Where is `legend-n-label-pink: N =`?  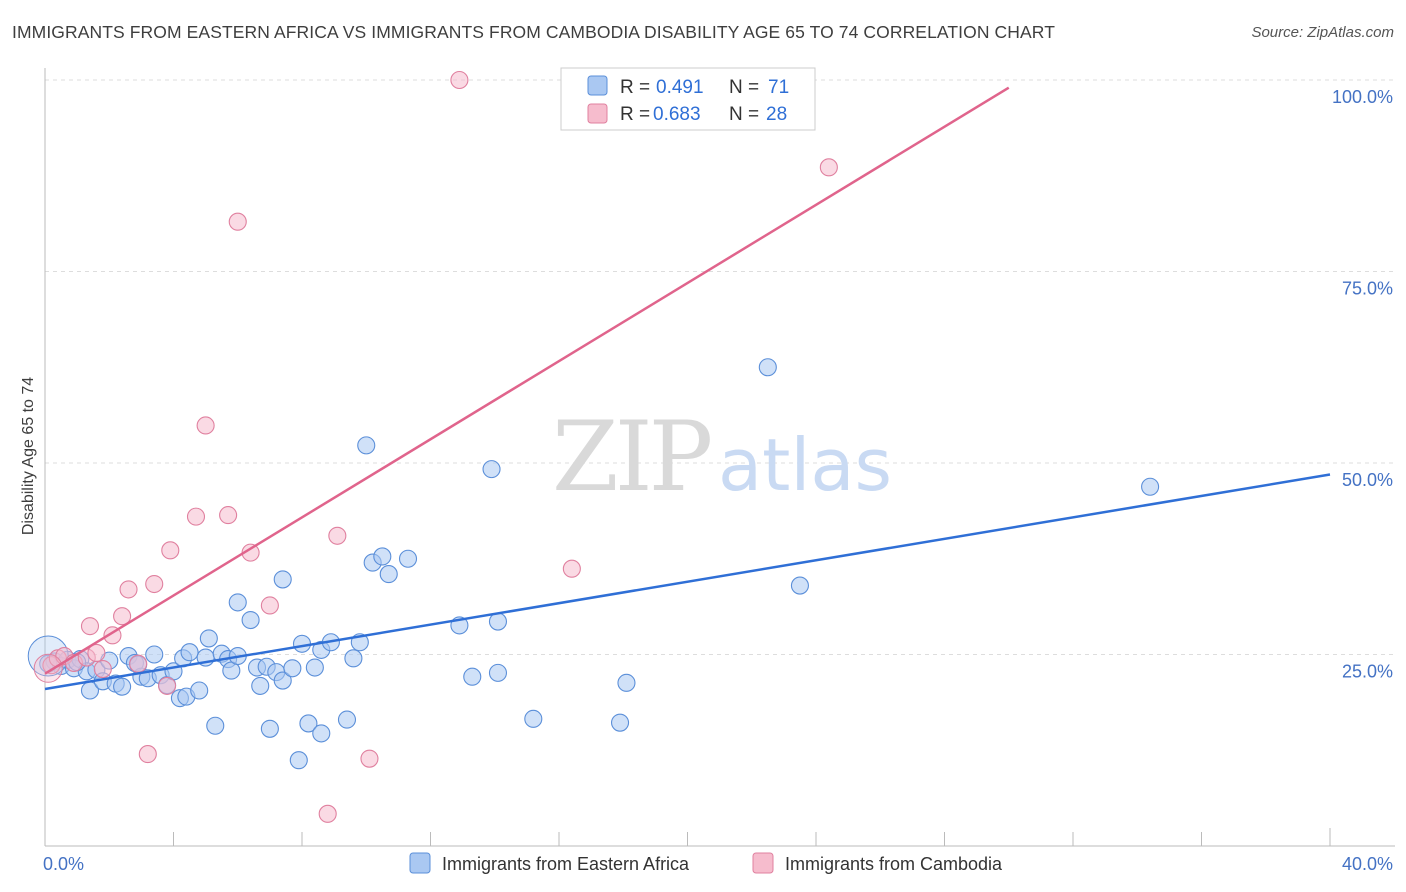 legend-n-label-pink: N = is located at coordinates (744, 114).